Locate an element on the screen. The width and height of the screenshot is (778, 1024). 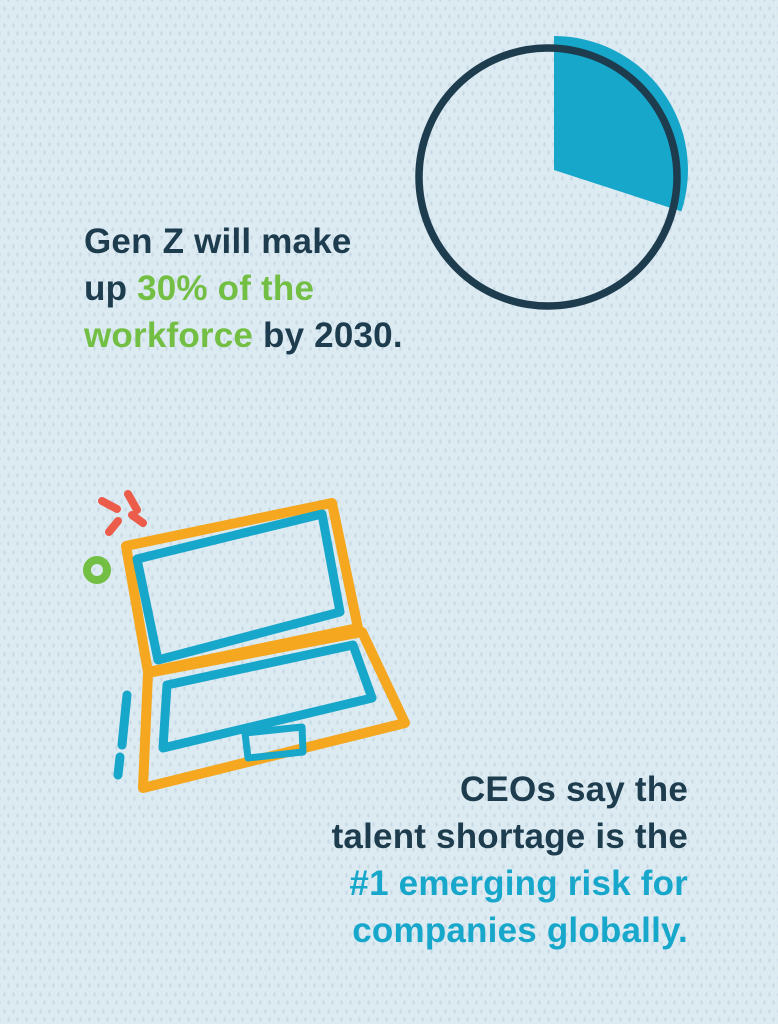
pie-outline-circle is located at coordinates (548, 177).